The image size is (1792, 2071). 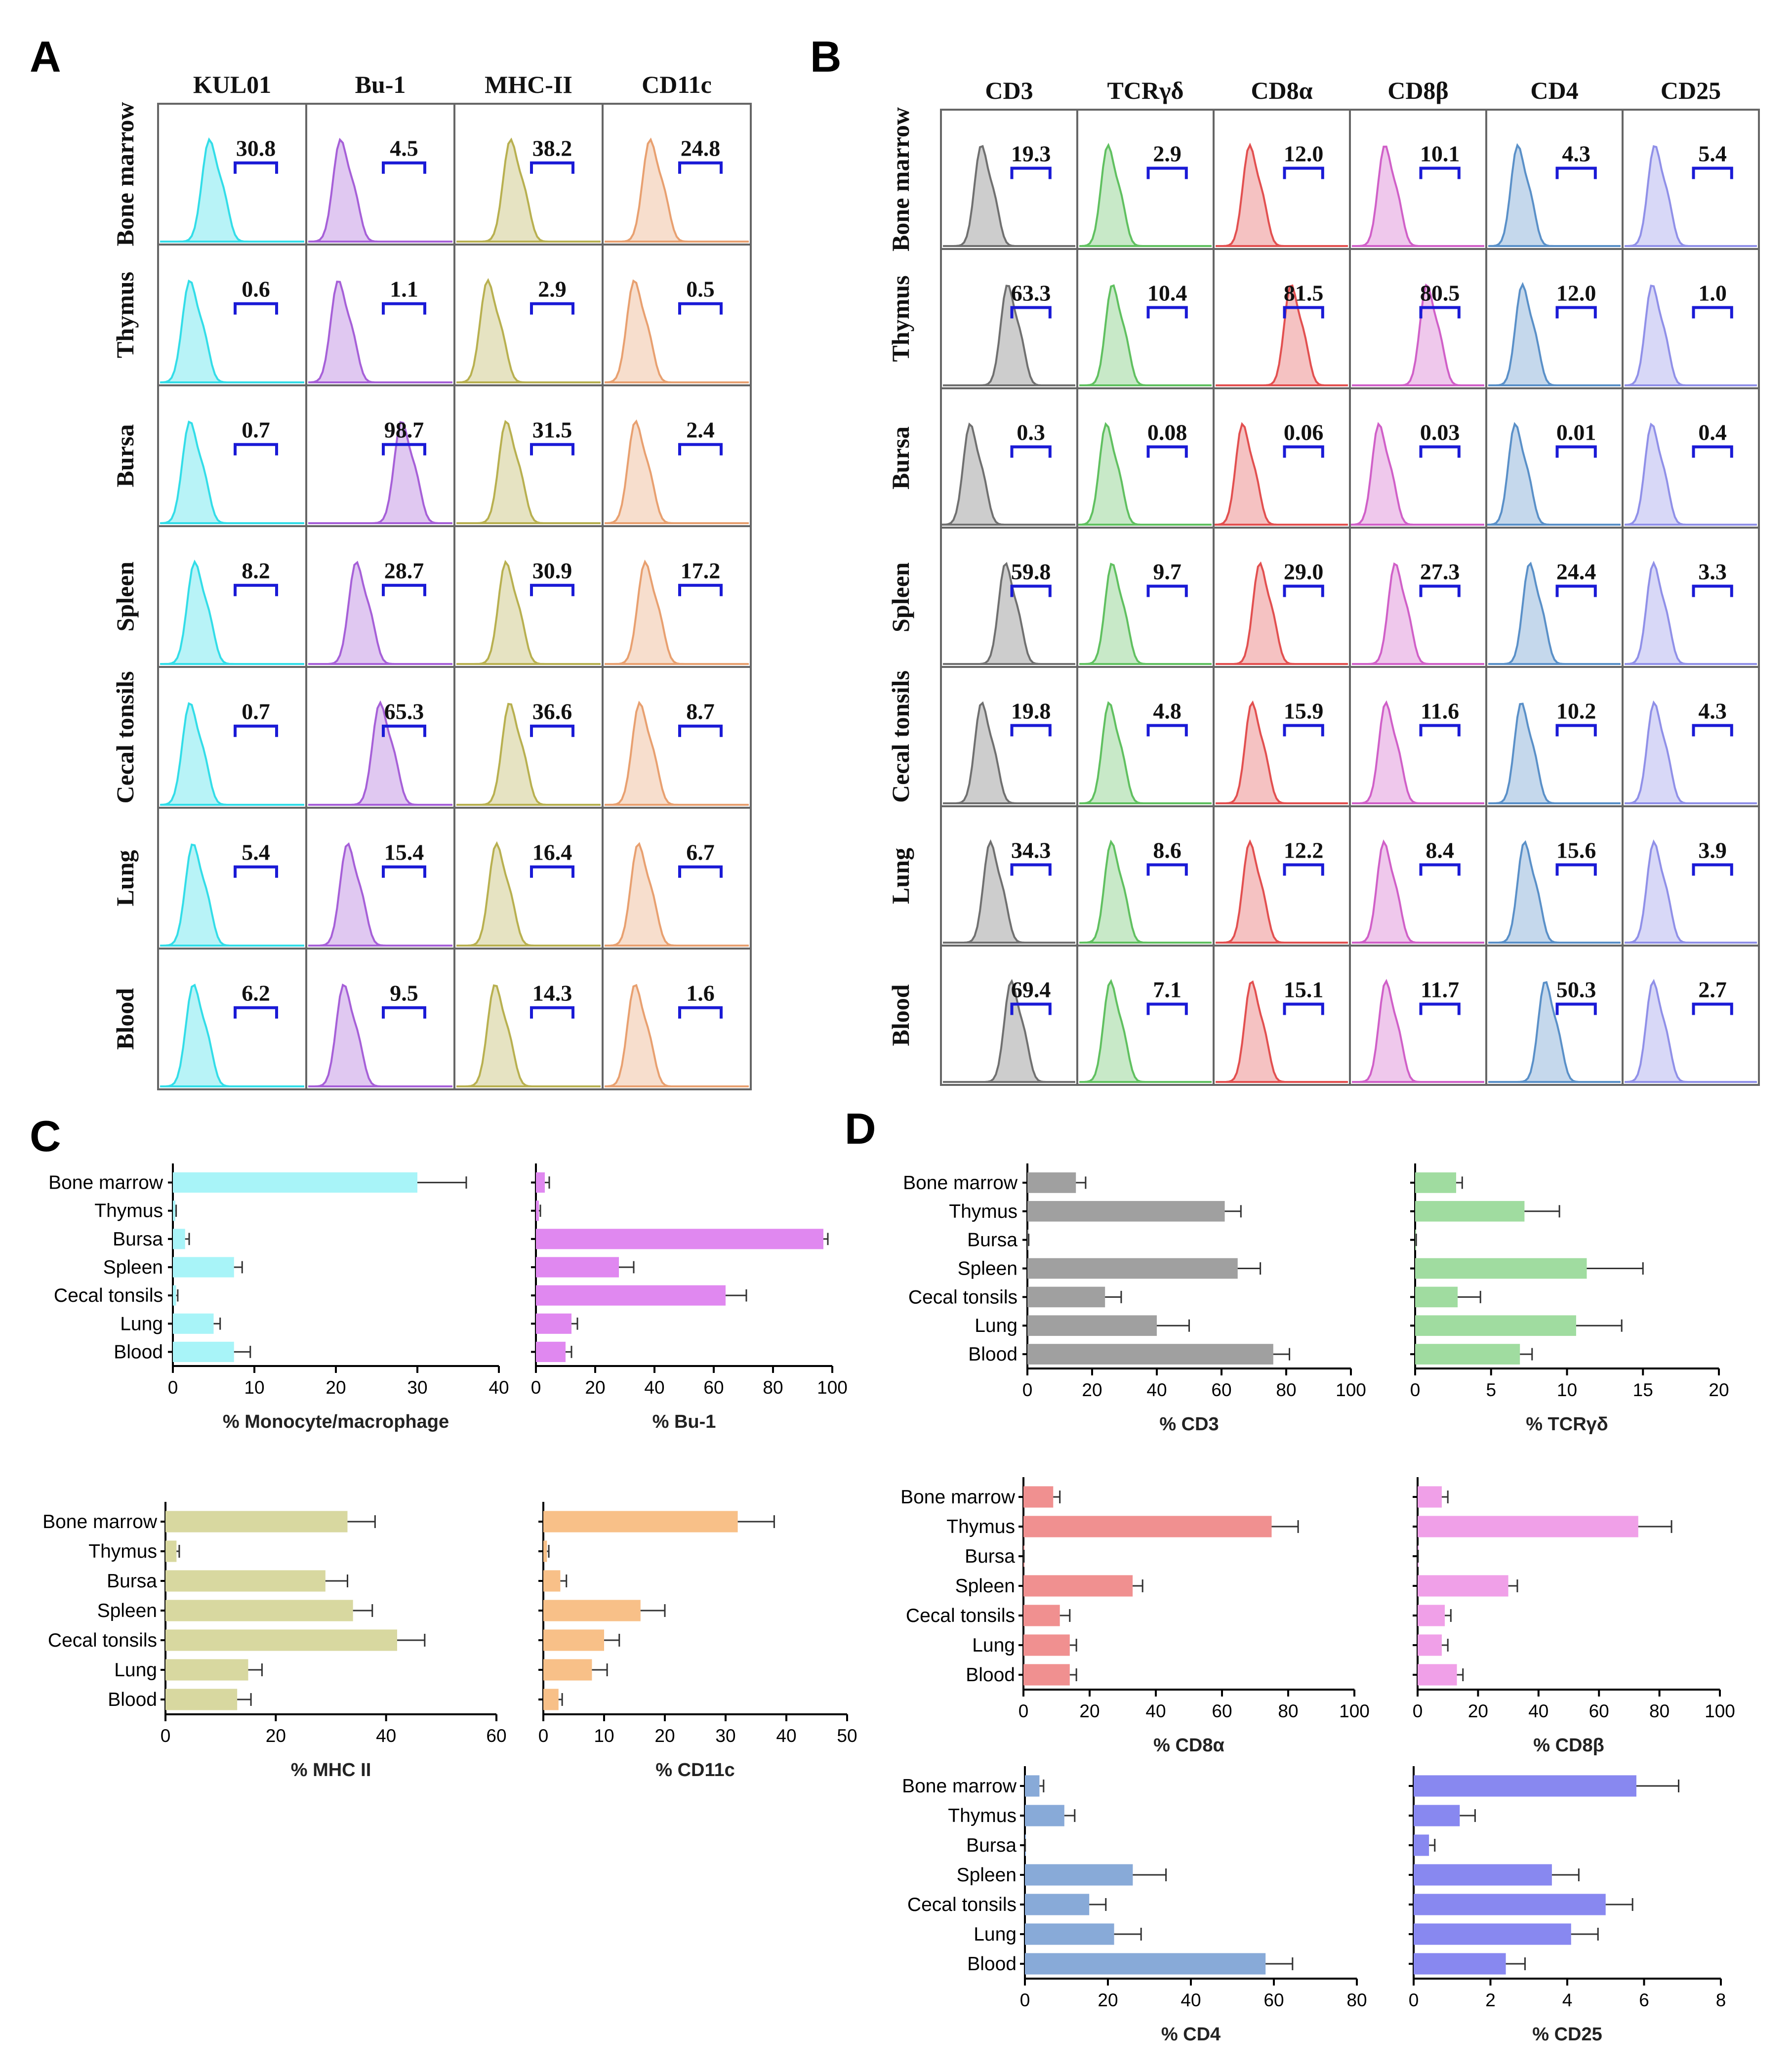 I want to click on gate-percentage: 30.9, so click(x=552, y=570).